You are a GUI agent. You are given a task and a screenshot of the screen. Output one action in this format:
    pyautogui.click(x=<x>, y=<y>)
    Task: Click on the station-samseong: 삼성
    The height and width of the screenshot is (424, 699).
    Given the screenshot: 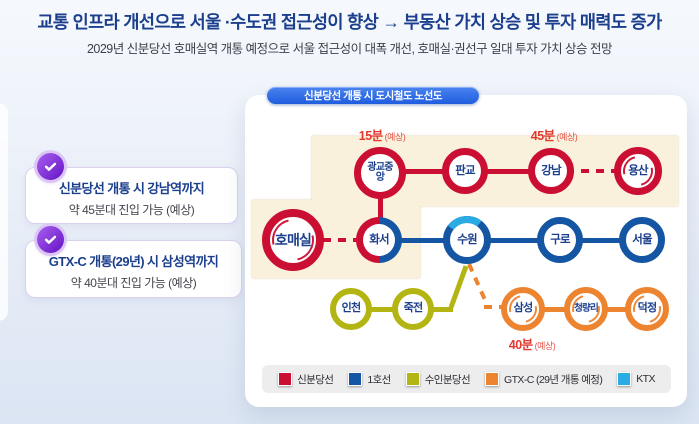 What is the action you would take?
    pyautogui.click(x=523, y=309)
    